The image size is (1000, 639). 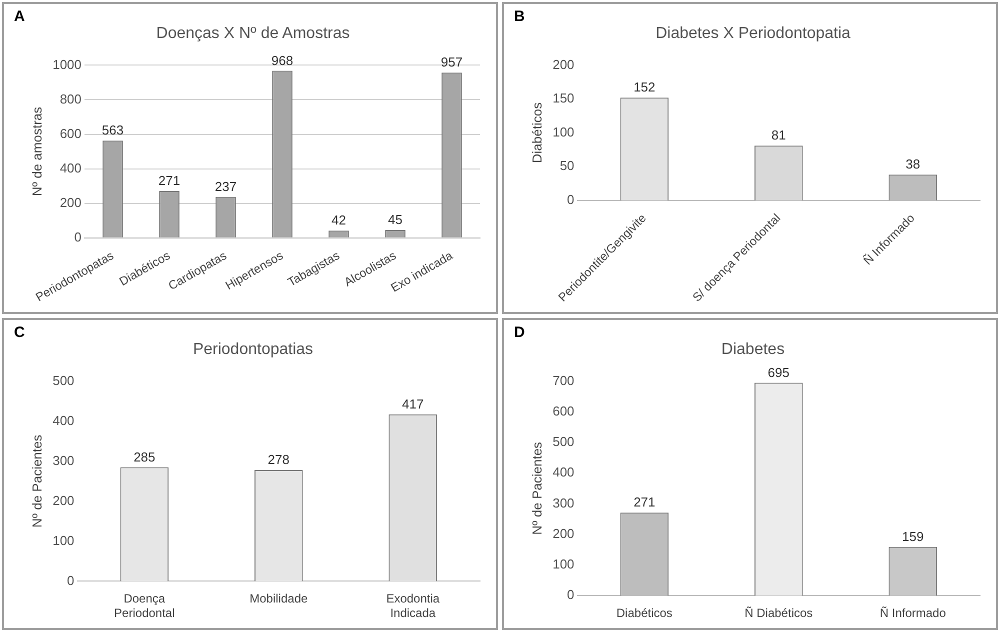 I want to click on x-tick-label: Diabéticos, so click(x=644, y=613).